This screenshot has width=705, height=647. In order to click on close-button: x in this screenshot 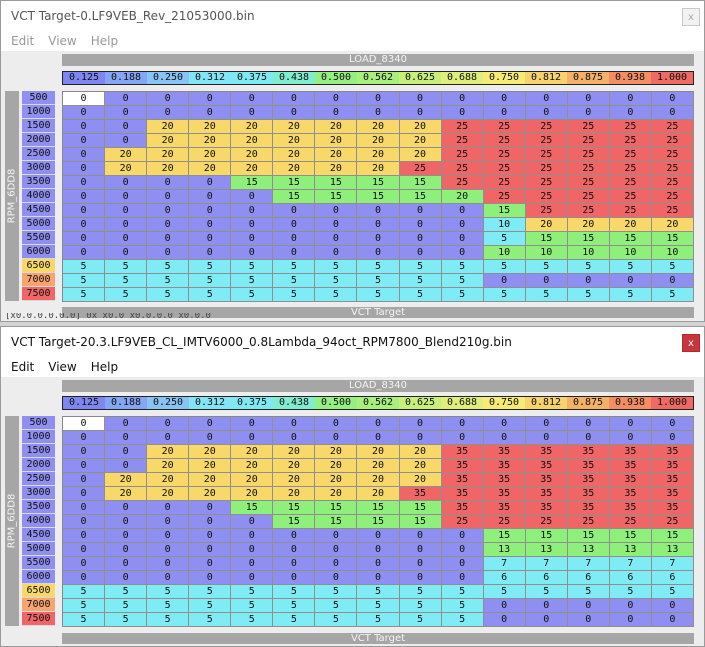, I will do `click(691, 17)`.